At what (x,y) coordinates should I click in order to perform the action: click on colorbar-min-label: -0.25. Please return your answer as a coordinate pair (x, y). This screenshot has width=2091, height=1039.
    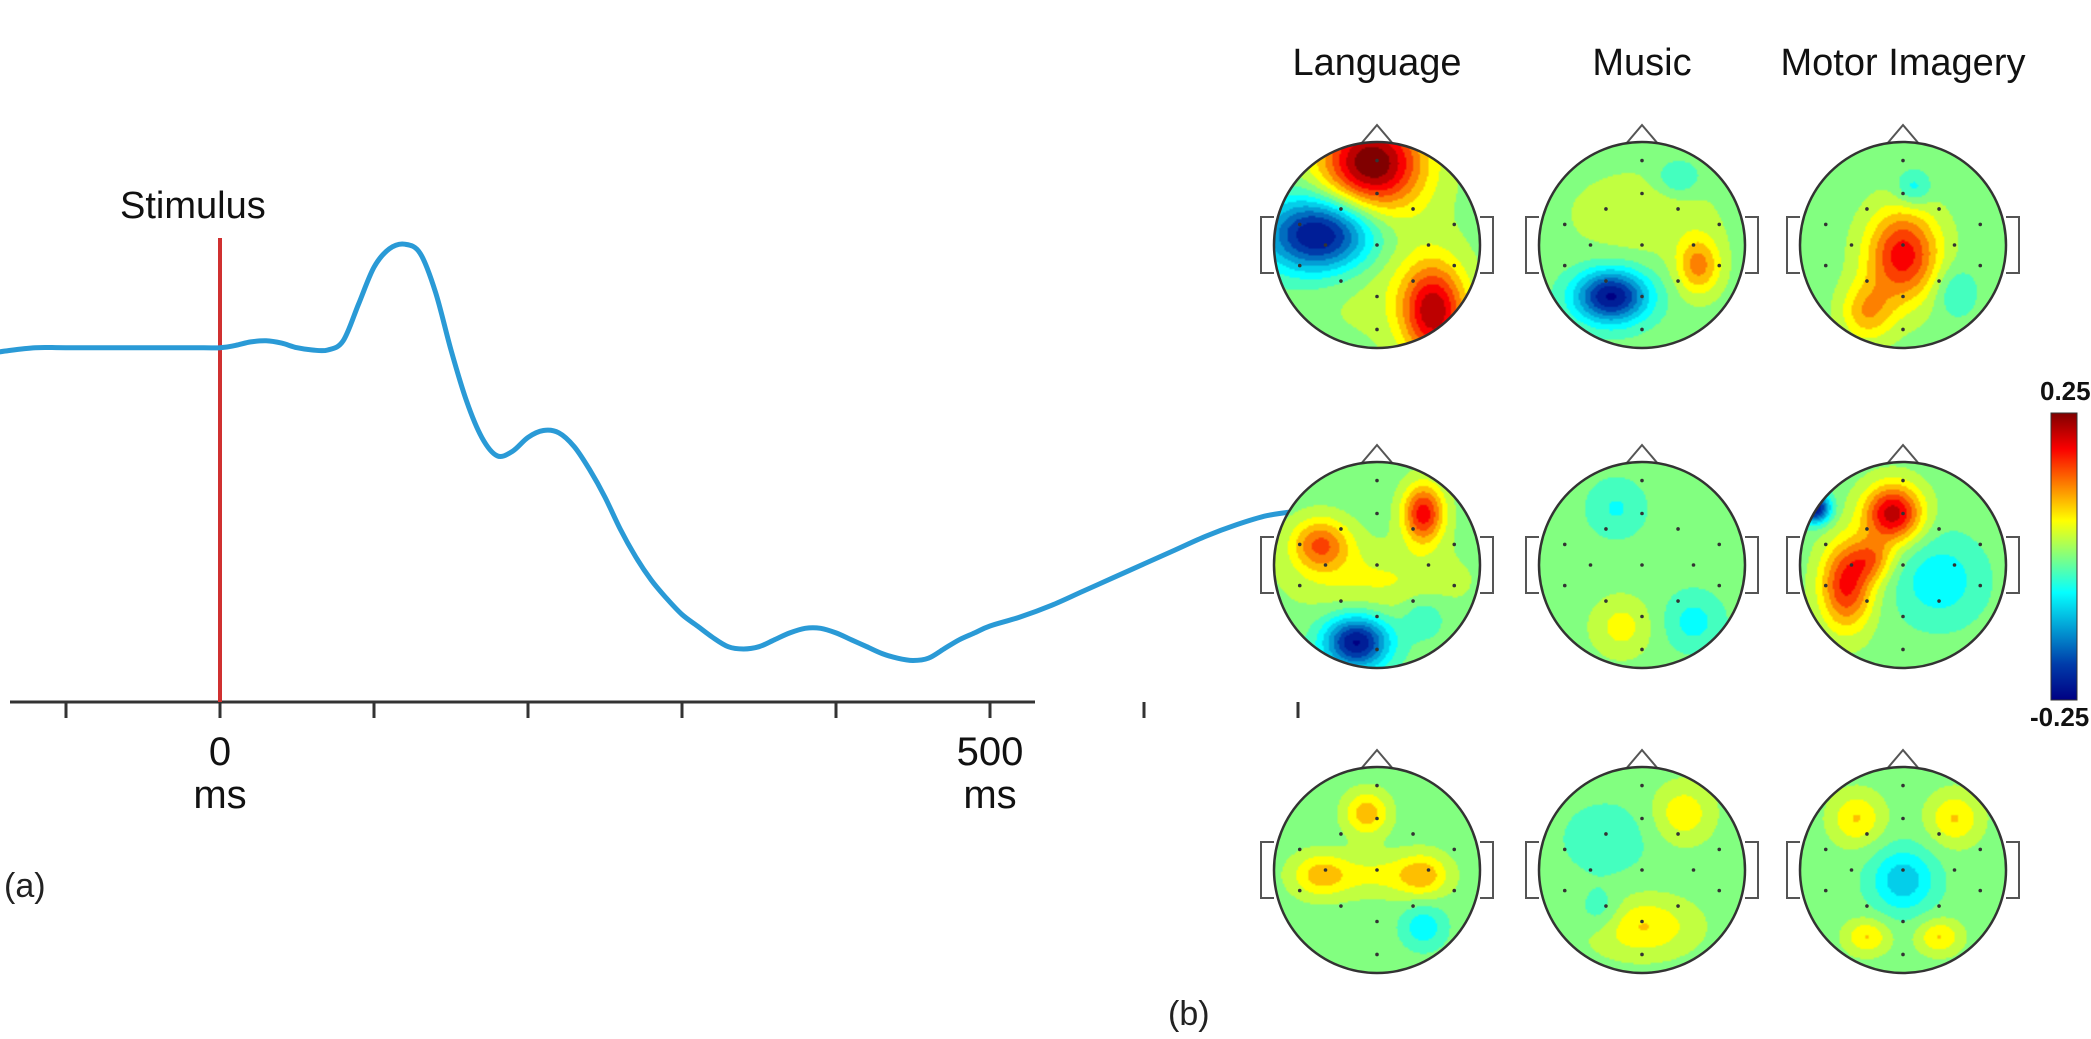
    Looking at the image, I should click on (2059, 717).